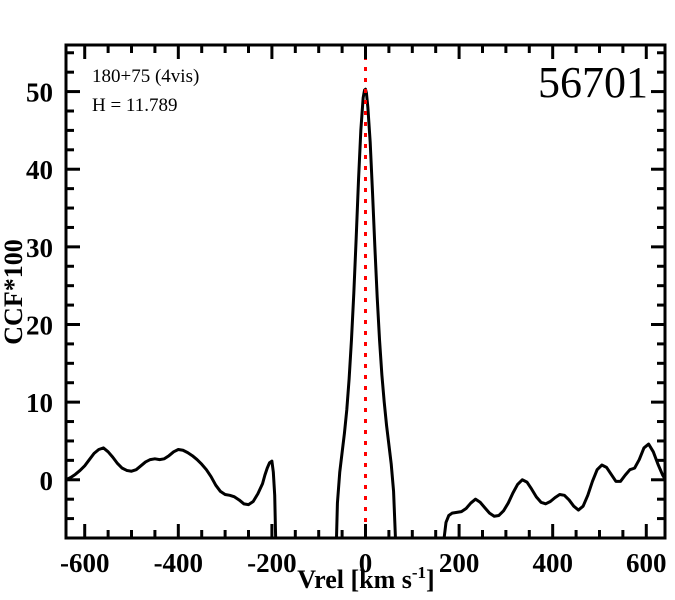 This screenshot has width=675, height=600. What do you see at coordinates (134, 105) in the screenshot?
I see `annotation-h-magnitude: H = 11.789` at bounding box center [134, 105].